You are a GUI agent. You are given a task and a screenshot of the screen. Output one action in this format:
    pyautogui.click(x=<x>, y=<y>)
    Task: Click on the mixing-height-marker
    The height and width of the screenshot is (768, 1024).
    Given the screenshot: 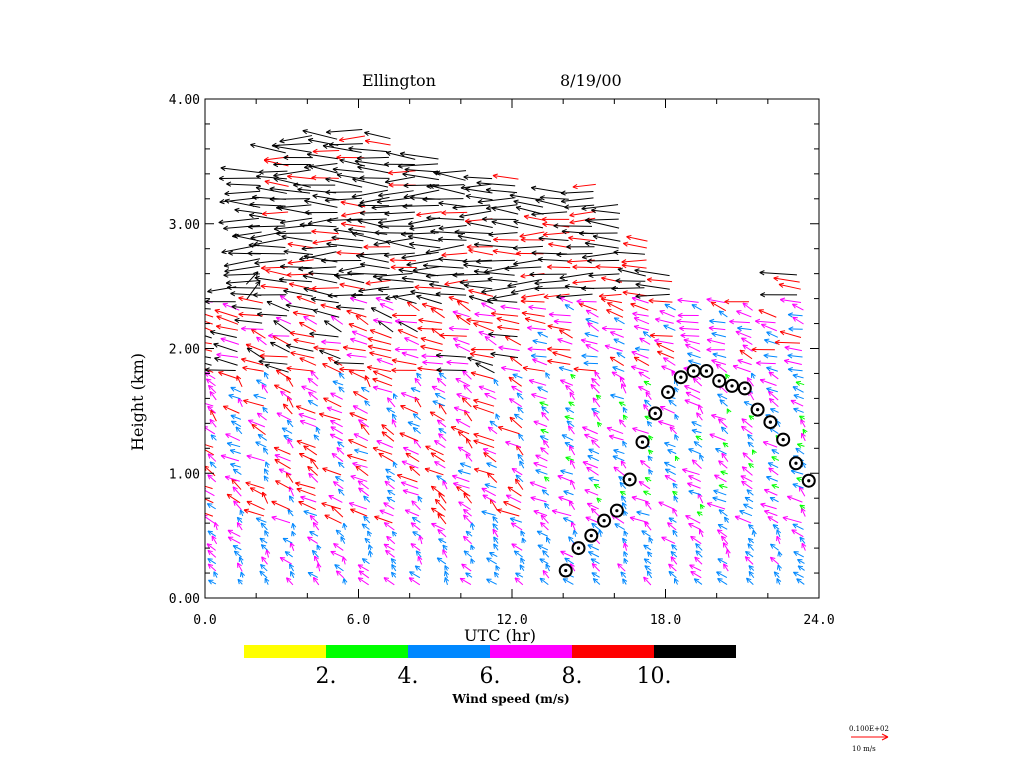 What is the action you would take?
    pyautogui.click(x=783, y=439)
    